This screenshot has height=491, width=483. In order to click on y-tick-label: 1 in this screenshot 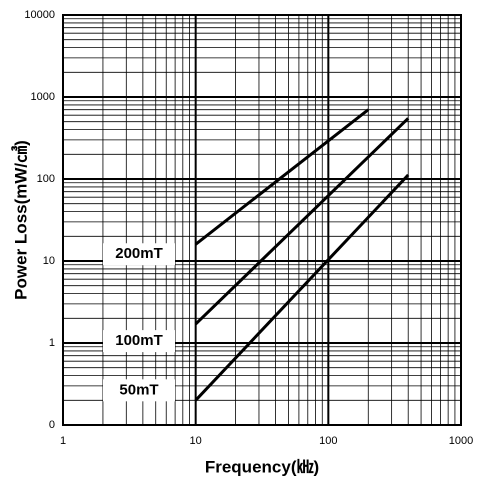, I will do `click(52, 343)`.